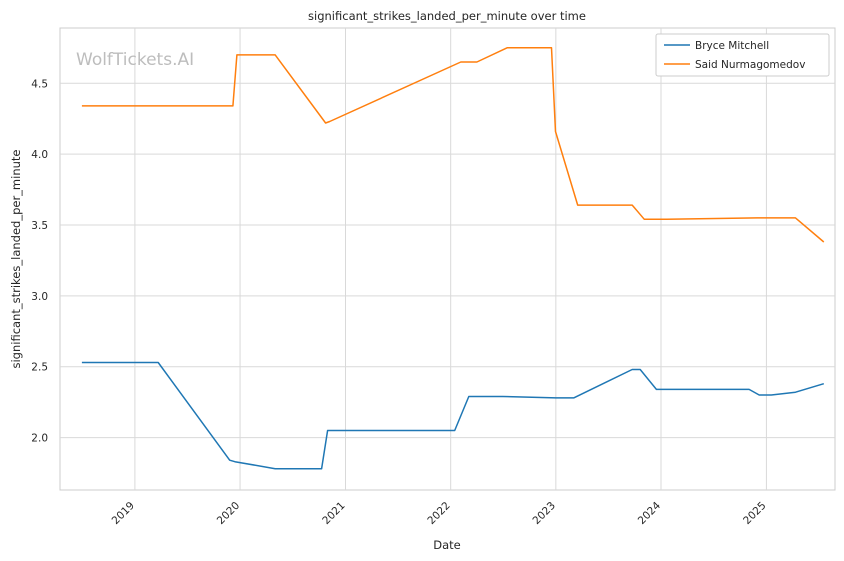 The height and width of the screenshot is (561, 844). Describe the element at coordinates (123, 513) in the screenshot. I see `x-tick-label: 2019` at that location.